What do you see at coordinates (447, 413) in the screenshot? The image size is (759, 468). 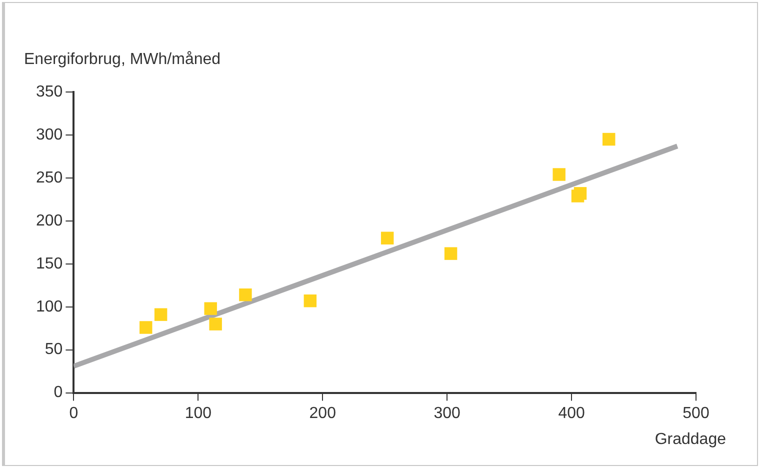 I see `x-tick-label: 300` at bounding box center [447, 413].